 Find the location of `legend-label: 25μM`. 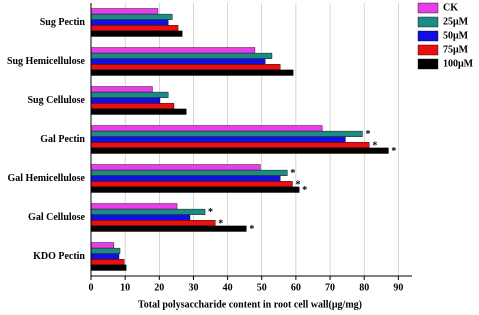

legend-label: 25μM is located at coordinates (456, 21).